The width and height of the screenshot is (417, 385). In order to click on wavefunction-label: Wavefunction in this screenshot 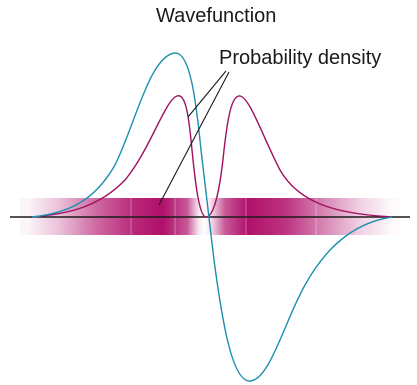, I will do `click(216, 16)`.